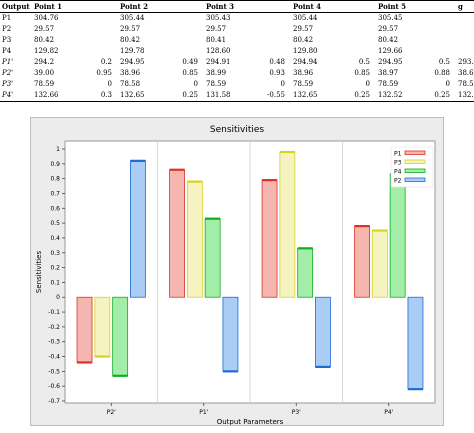 This screenshot has width=474, height=433. What do you see at coordinates (54, 357) in the screenshot?
I see `y-tick-label: -0.4` at bounding box center [54, 357].